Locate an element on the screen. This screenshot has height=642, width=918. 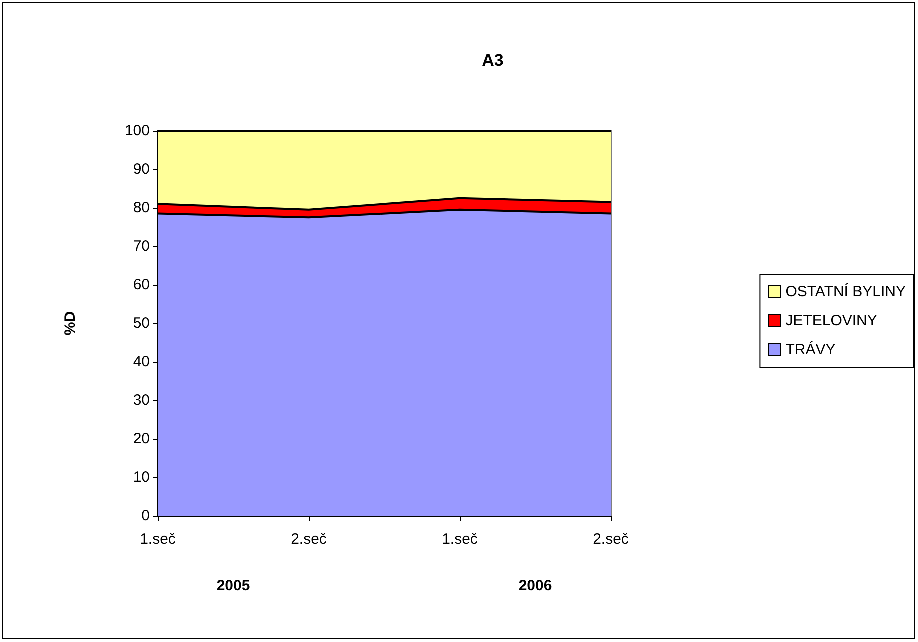
y-tick-label: 50 is located at coordinates (141, 323).